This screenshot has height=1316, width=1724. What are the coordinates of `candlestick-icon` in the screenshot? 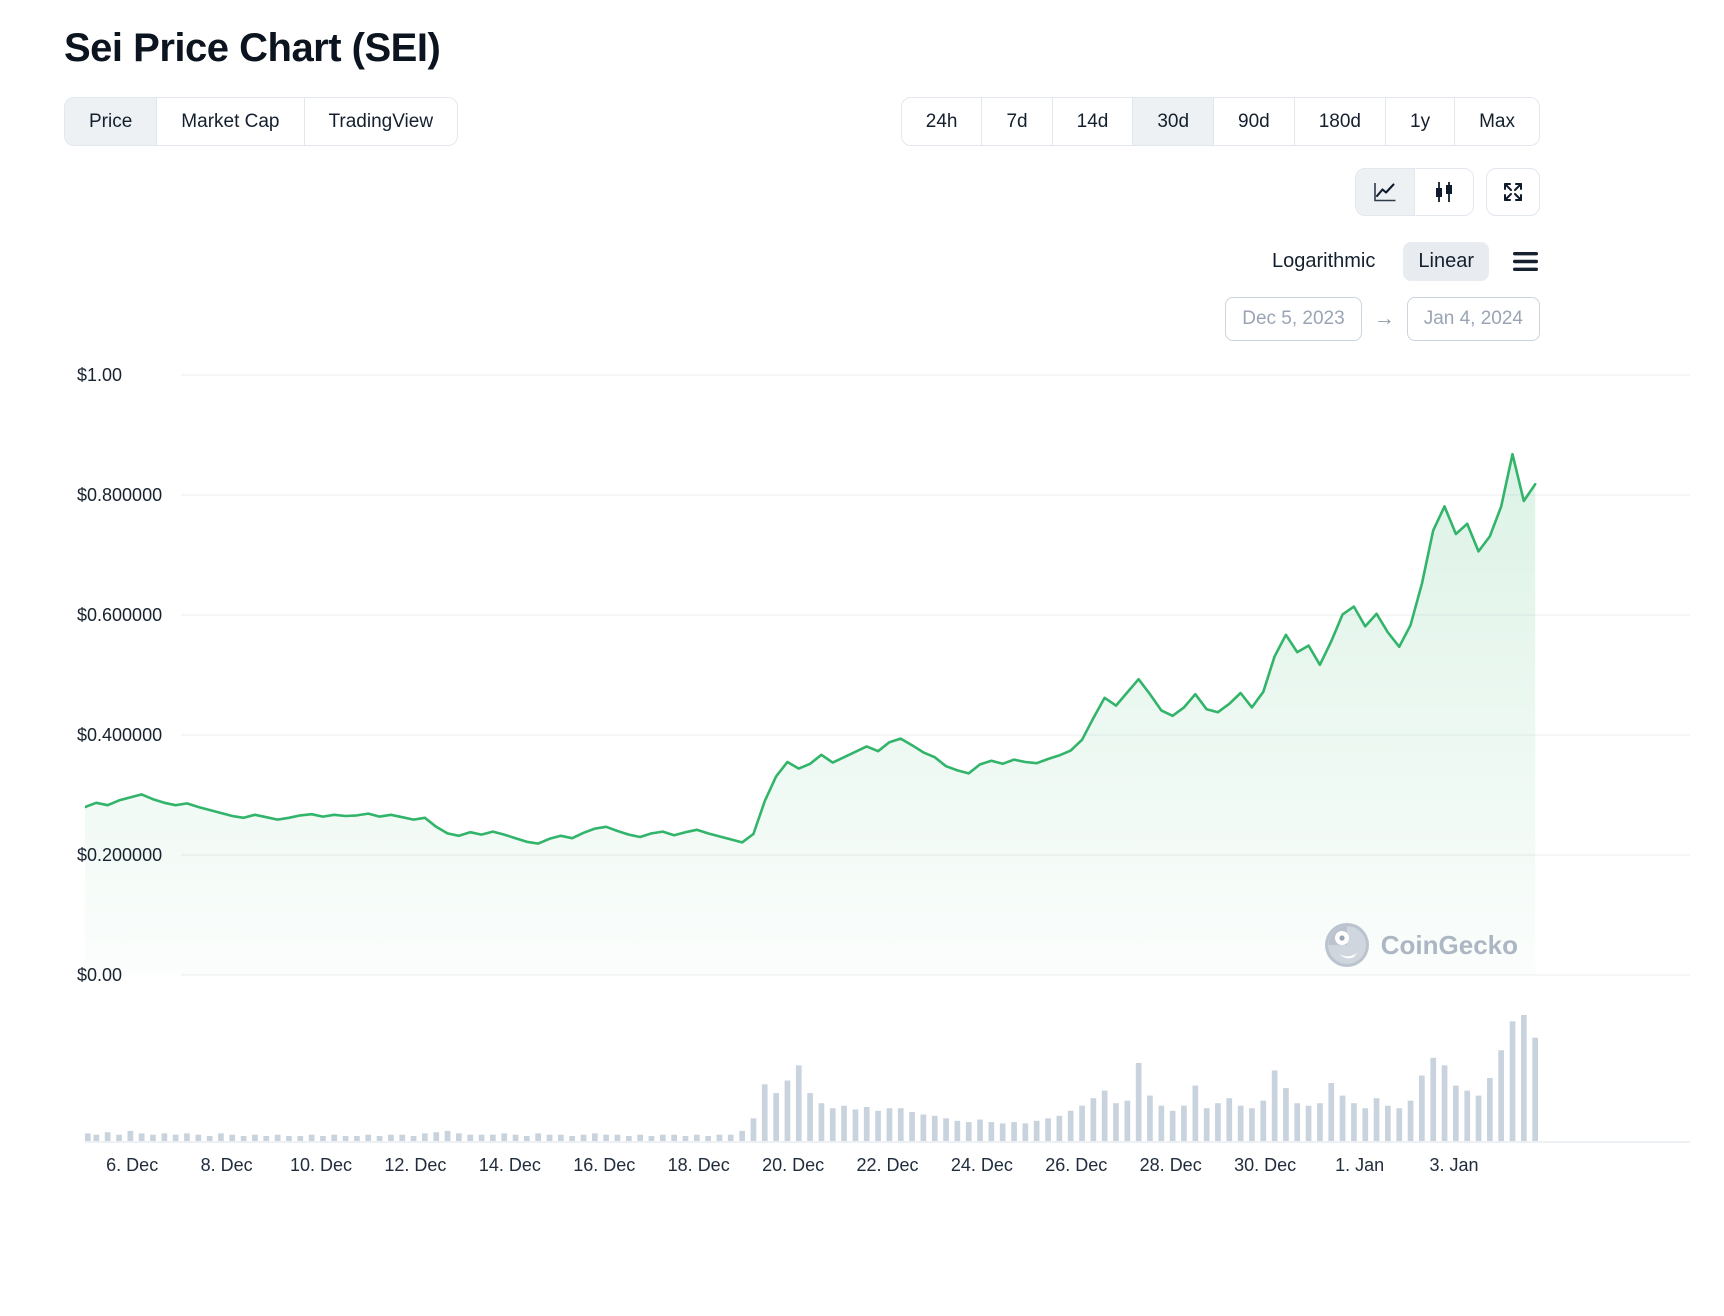 It's located at (1444, 192).